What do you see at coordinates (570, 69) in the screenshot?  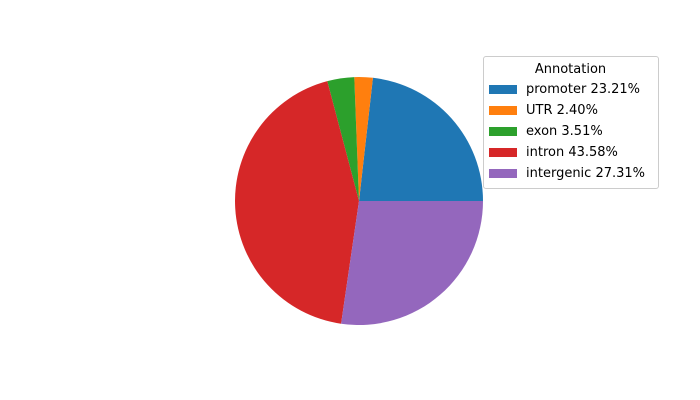 I see `legend-title: Annotation` at bounding box center [570, 69].